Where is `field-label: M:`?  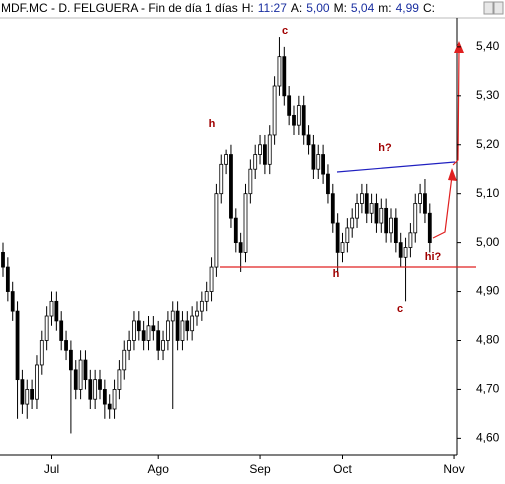
field-label: M: is located at coordinates (340, 8).